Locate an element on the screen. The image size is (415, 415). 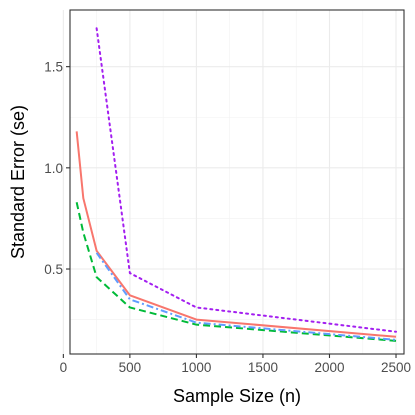
x-tick-label: 1000 is located at coordinates (196, 367).